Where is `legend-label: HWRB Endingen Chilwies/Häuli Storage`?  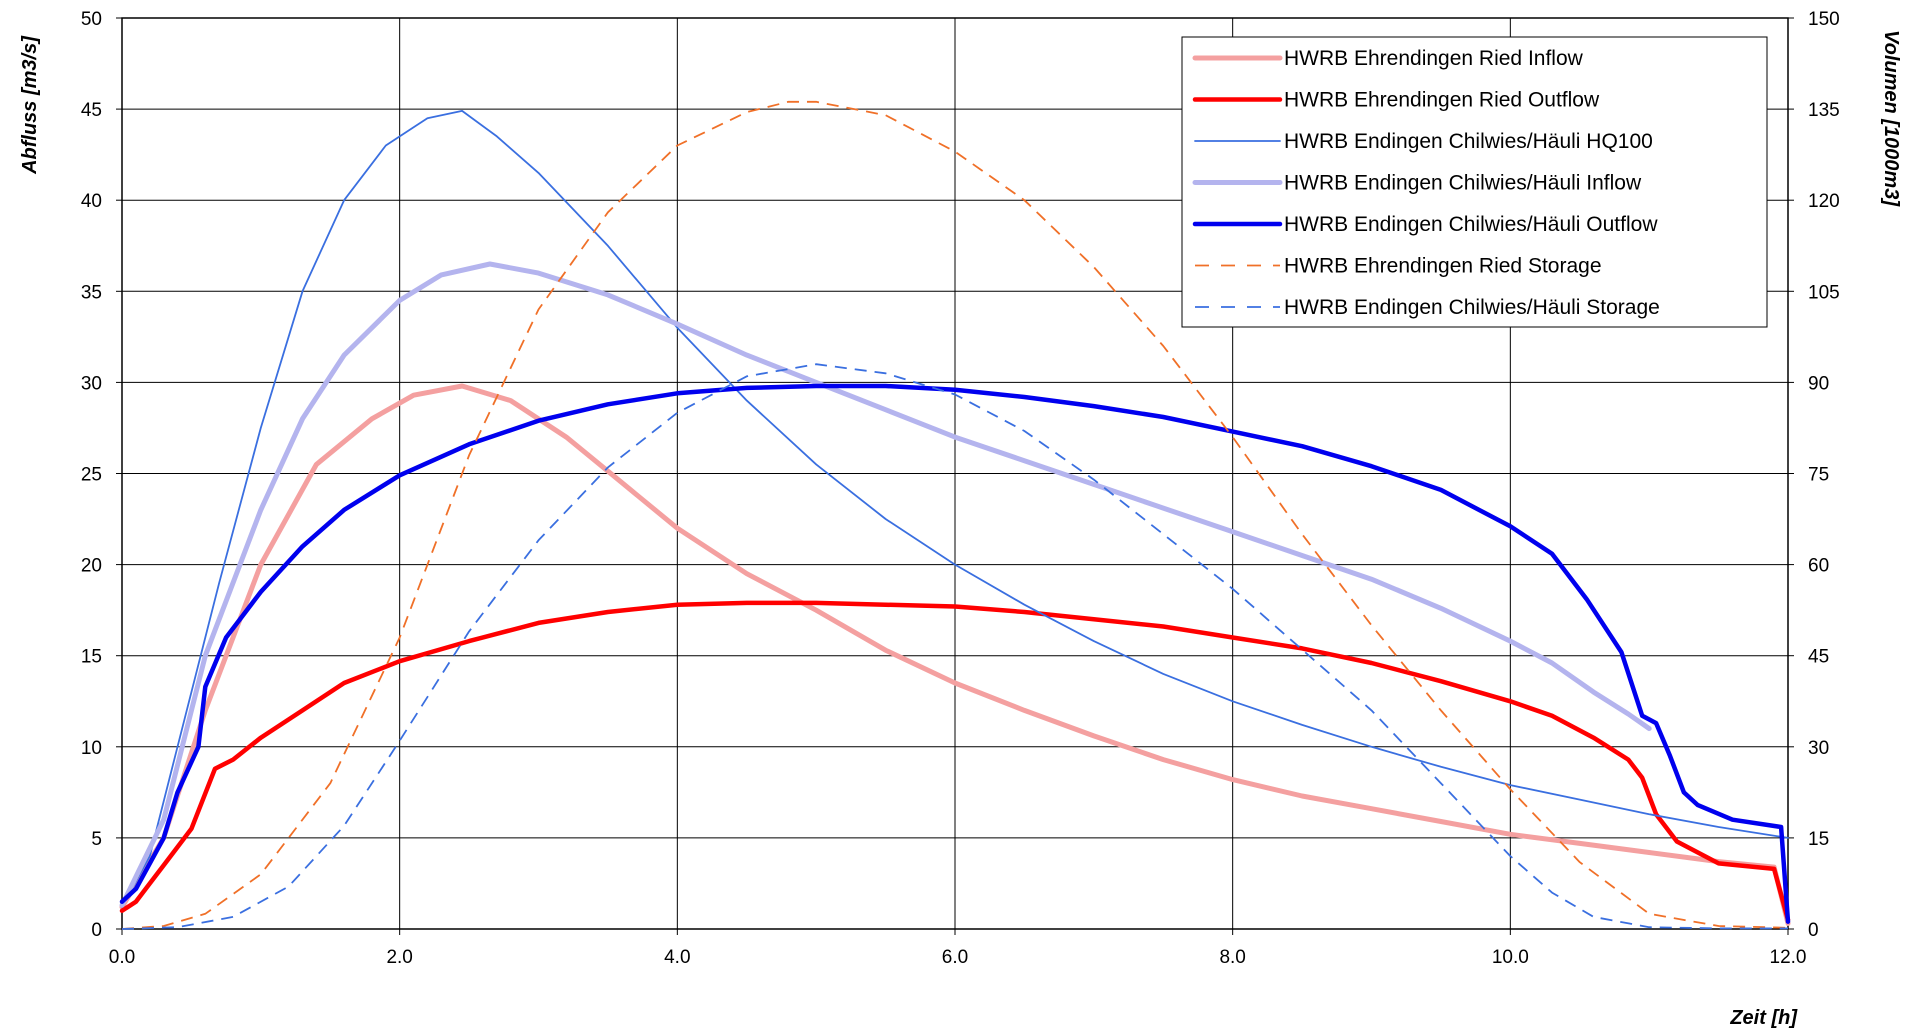 legend-label: HWRB Endingen Chilwies/Häuli Storage is located at coordinates (1472, 307).